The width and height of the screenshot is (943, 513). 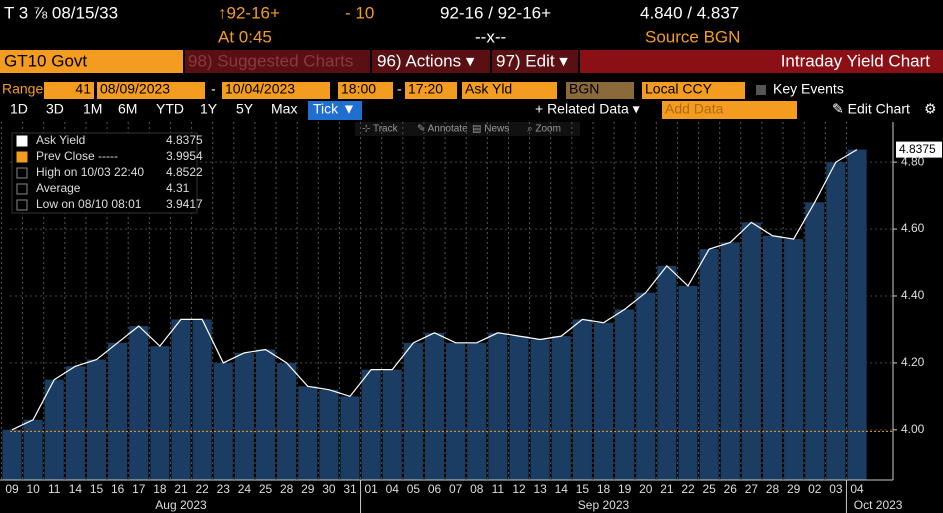 What do you see at coordinates (83, 89) in the screenshot?
I see `range-count: 41` at bounding box center [83, 89].